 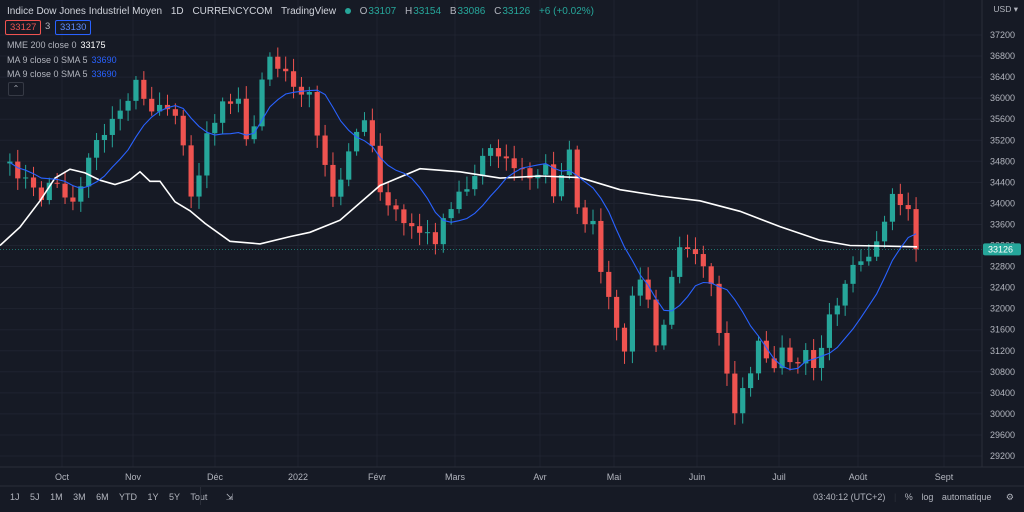 What do you see at coordinates (177, 11) in the screenshot?
I see `interval: 1D` at bounding box center [177, 11].